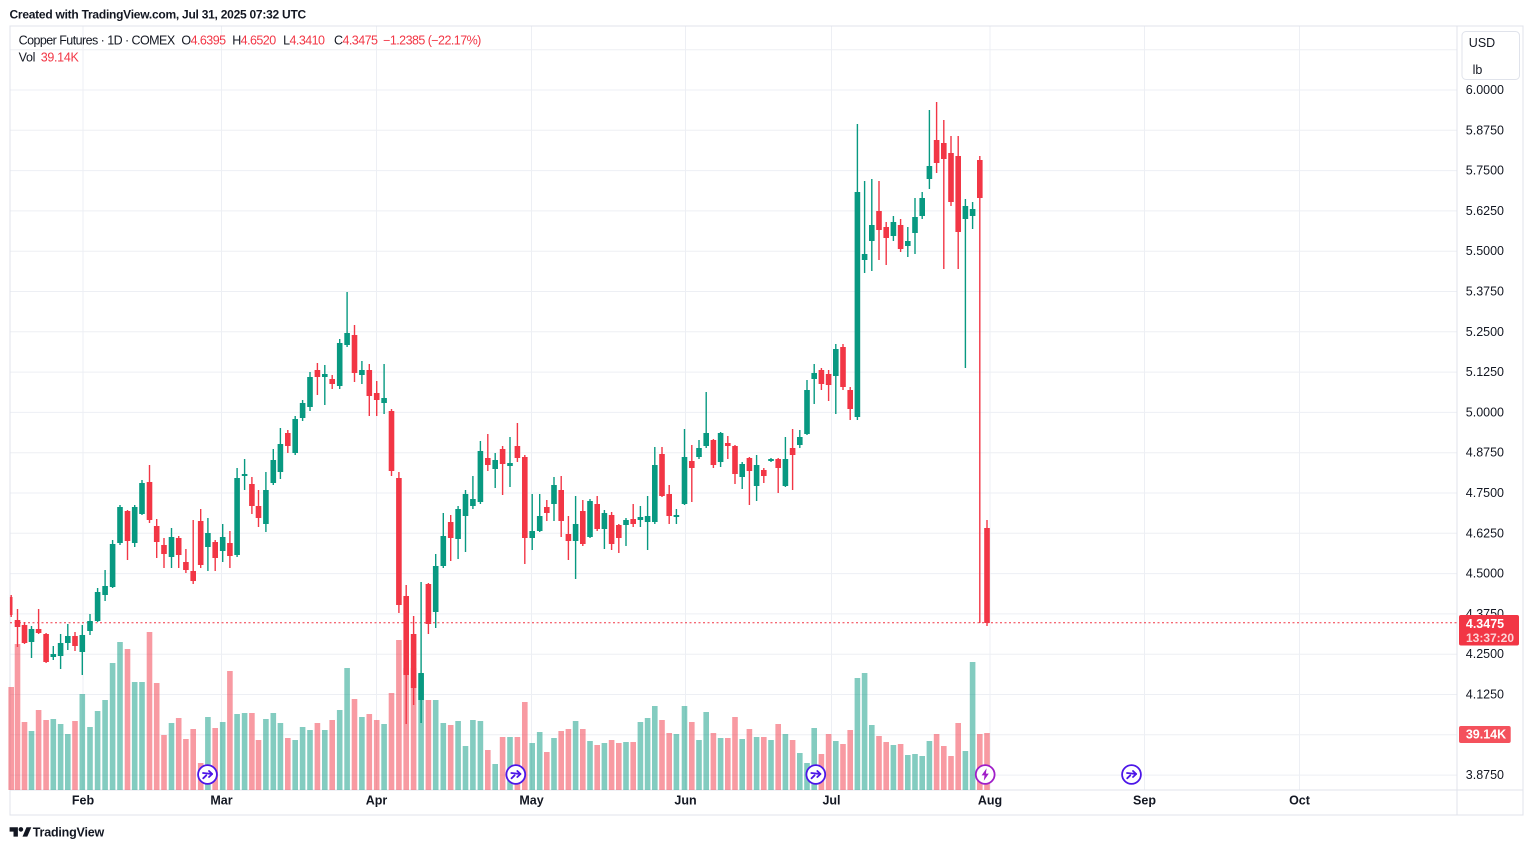 Image resolution: width=1534 pixels, height=855 pixels. Describe the element at coordinates (990, 801) in the screenshot. I see `svg-text: Aug` at that location.